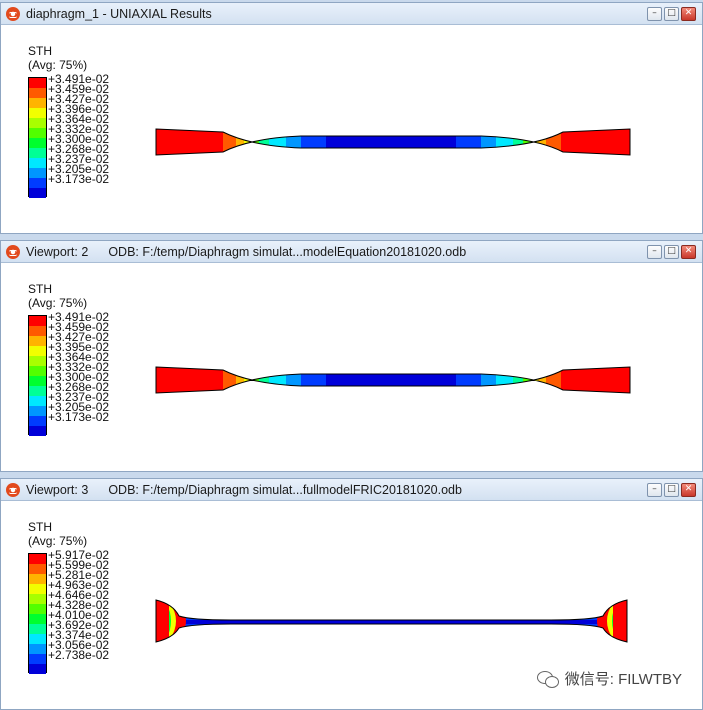 The image size is (703, 710). What do you see at coordinates (548, 679) in the screenshot?
I see `wechat-icon` at bounding box center [548, 679].